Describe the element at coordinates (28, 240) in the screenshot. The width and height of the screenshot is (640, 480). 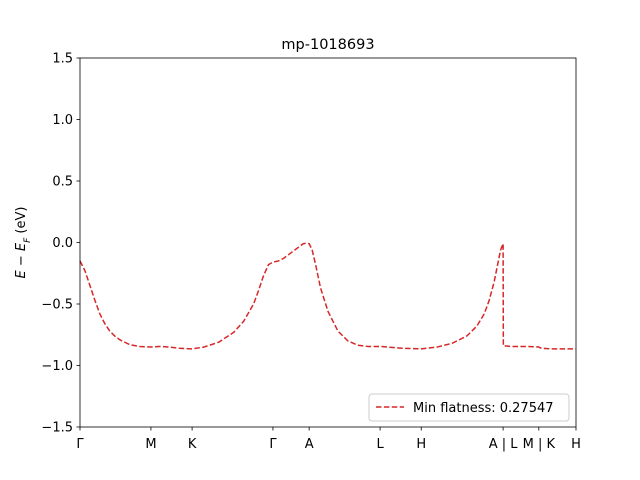
I see `y-axis-label-subscript: F` at that location.